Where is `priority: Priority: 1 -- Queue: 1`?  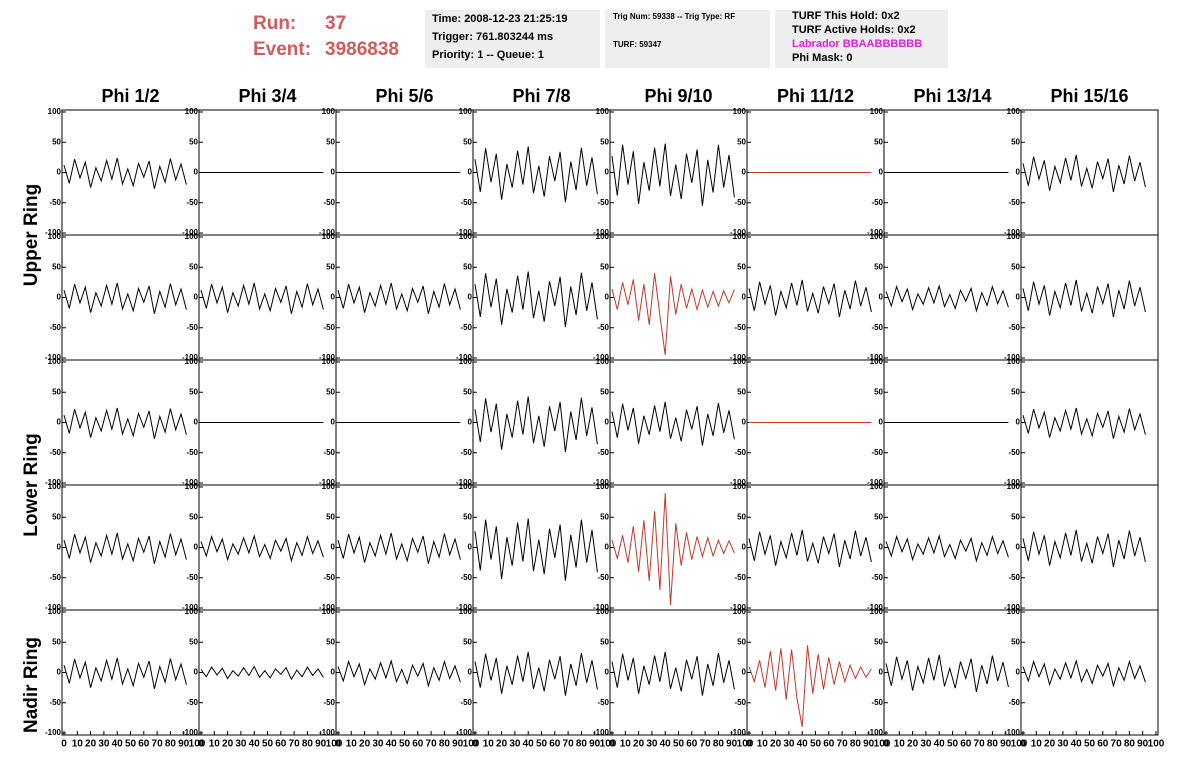
priority: Priority: 1 -- Queue: 1 is located at coordinates (488, 55).